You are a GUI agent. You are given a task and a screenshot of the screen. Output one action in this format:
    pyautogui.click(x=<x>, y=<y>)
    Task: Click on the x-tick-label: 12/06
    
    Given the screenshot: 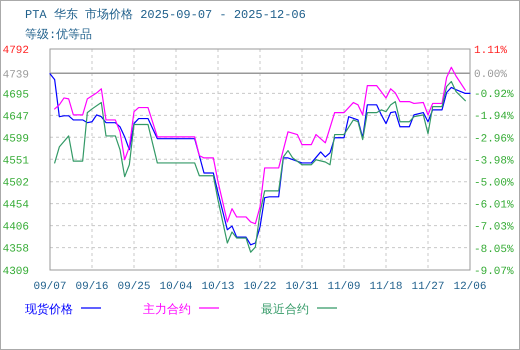 What is the action you would take?
    pyautogui.click(x=470, y=287)
    